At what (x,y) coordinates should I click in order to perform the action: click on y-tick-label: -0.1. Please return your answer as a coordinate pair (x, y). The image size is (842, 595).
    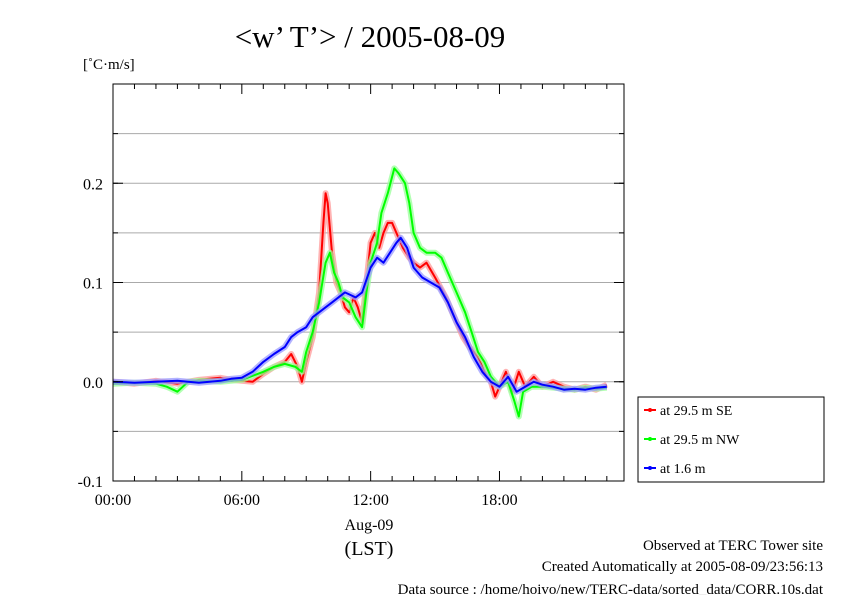
    Looking at the image, I should click on (90, 482).